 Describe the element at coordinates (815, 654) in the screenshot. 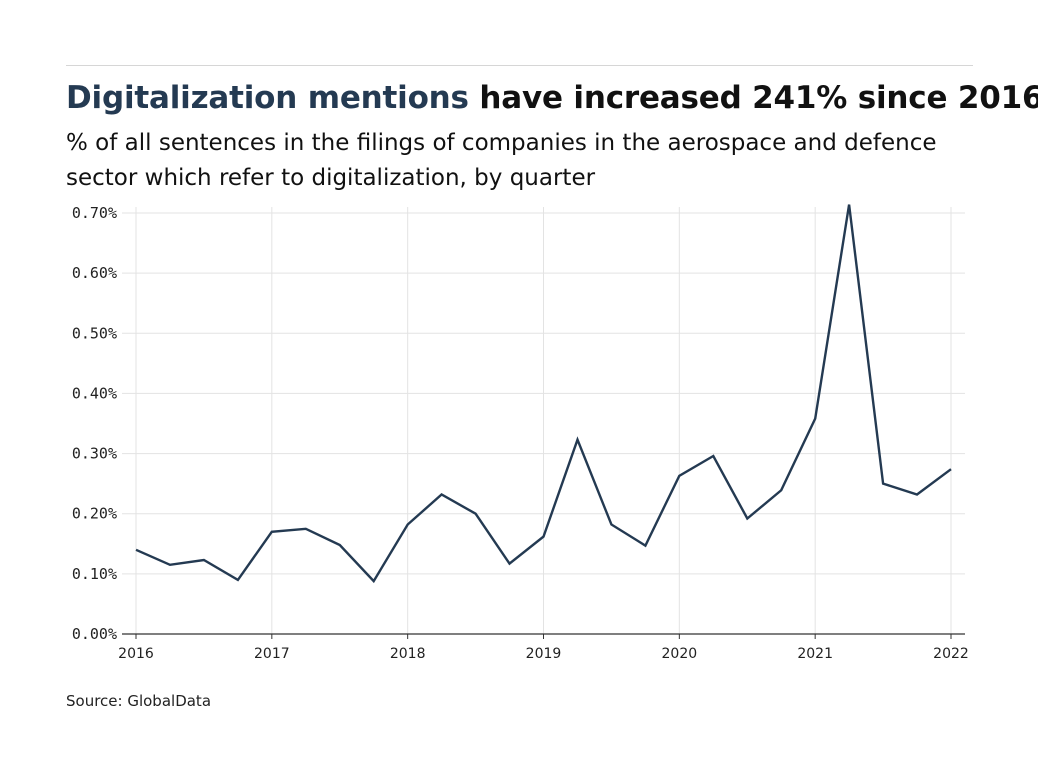

I see `x-tick-label: 2021` at that location.